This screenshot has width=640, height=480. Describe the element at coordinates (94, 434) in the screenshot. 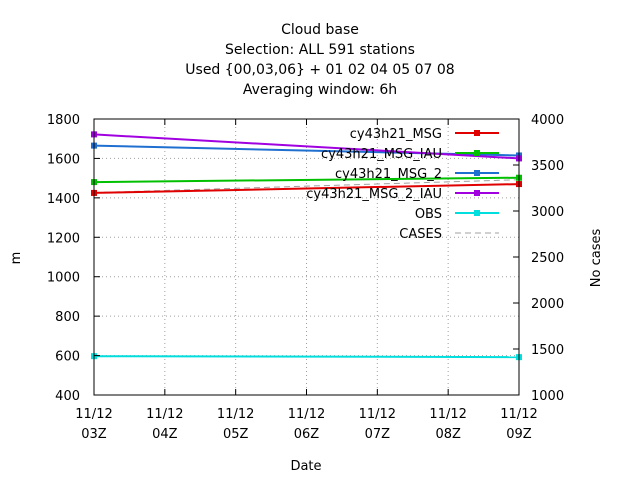

I see `x-tick-label: 03Z` at that location.